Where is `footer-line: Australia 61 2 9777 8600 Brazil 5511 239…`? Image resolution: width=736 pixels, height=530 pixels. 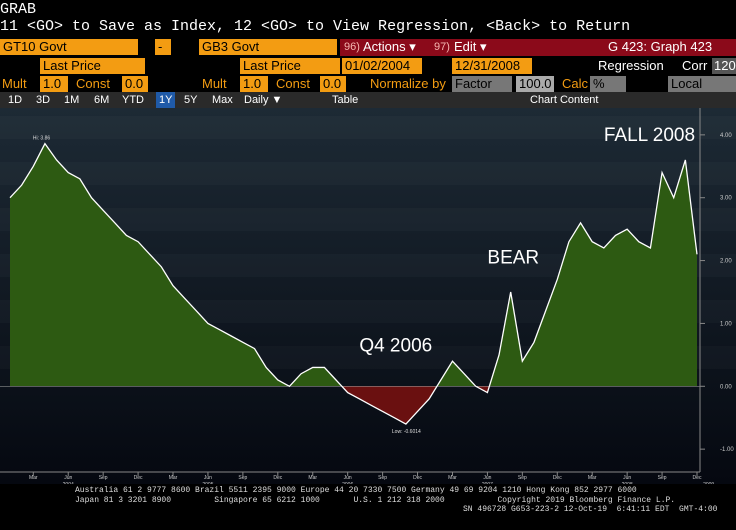
footer-line: Australia 61 2 9777 8600 Brazil 5511 239… is located at coordinates (356, 490).